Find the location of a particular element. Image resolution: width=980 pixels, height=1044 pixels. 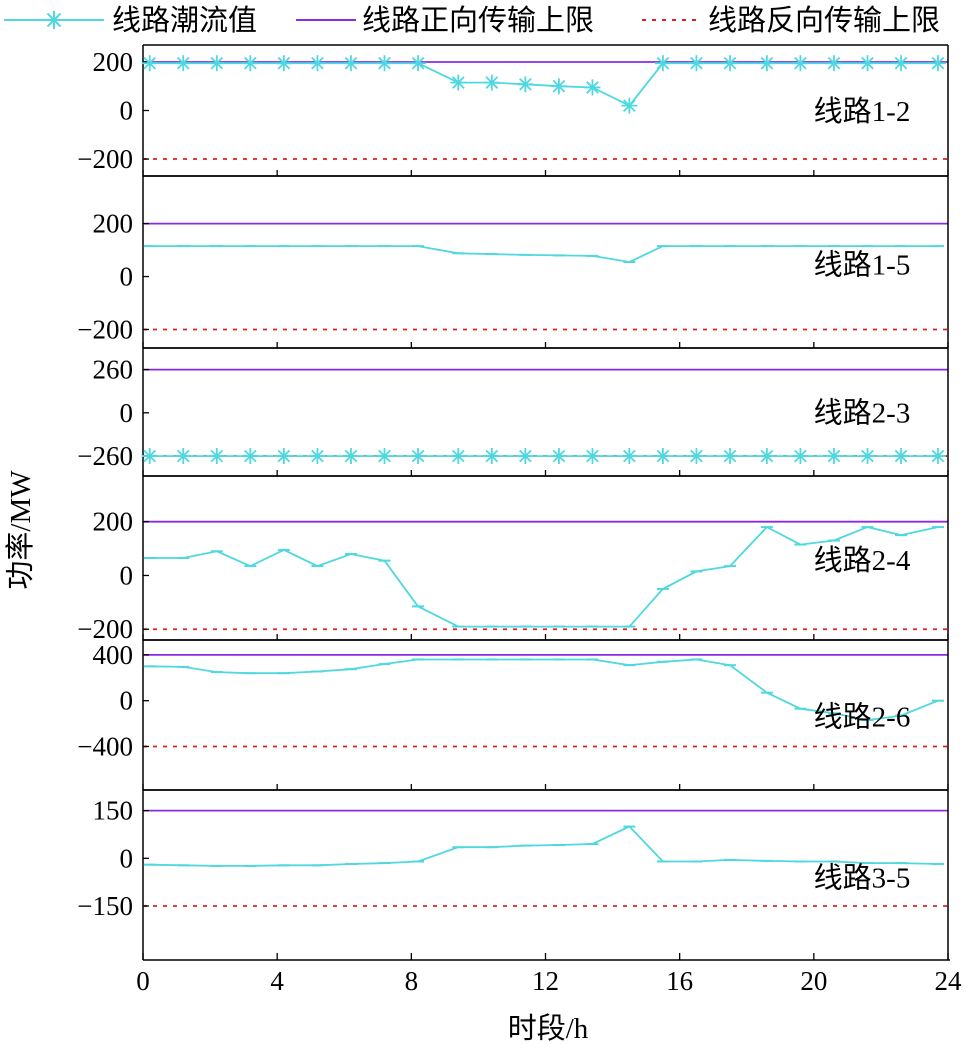

panel-5: 150 0 −150 线路3-5 is located at coordinates (512, 874).